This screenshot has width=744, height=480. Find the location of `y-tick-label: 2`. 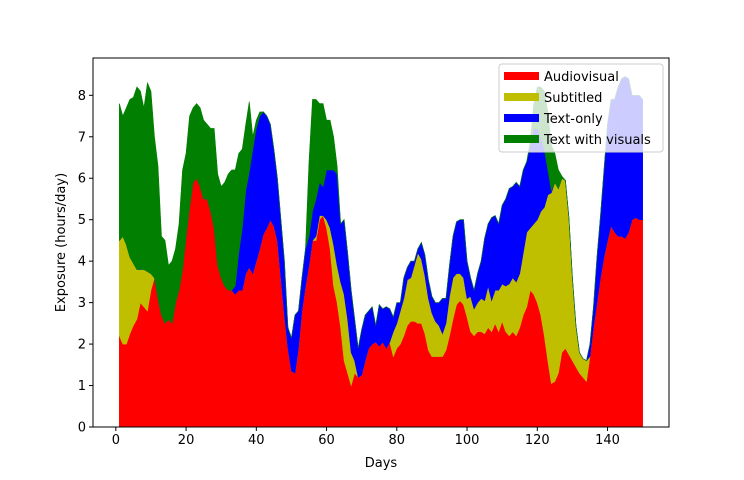

y-tick-label: 2 is located at coordinates (82, 345).